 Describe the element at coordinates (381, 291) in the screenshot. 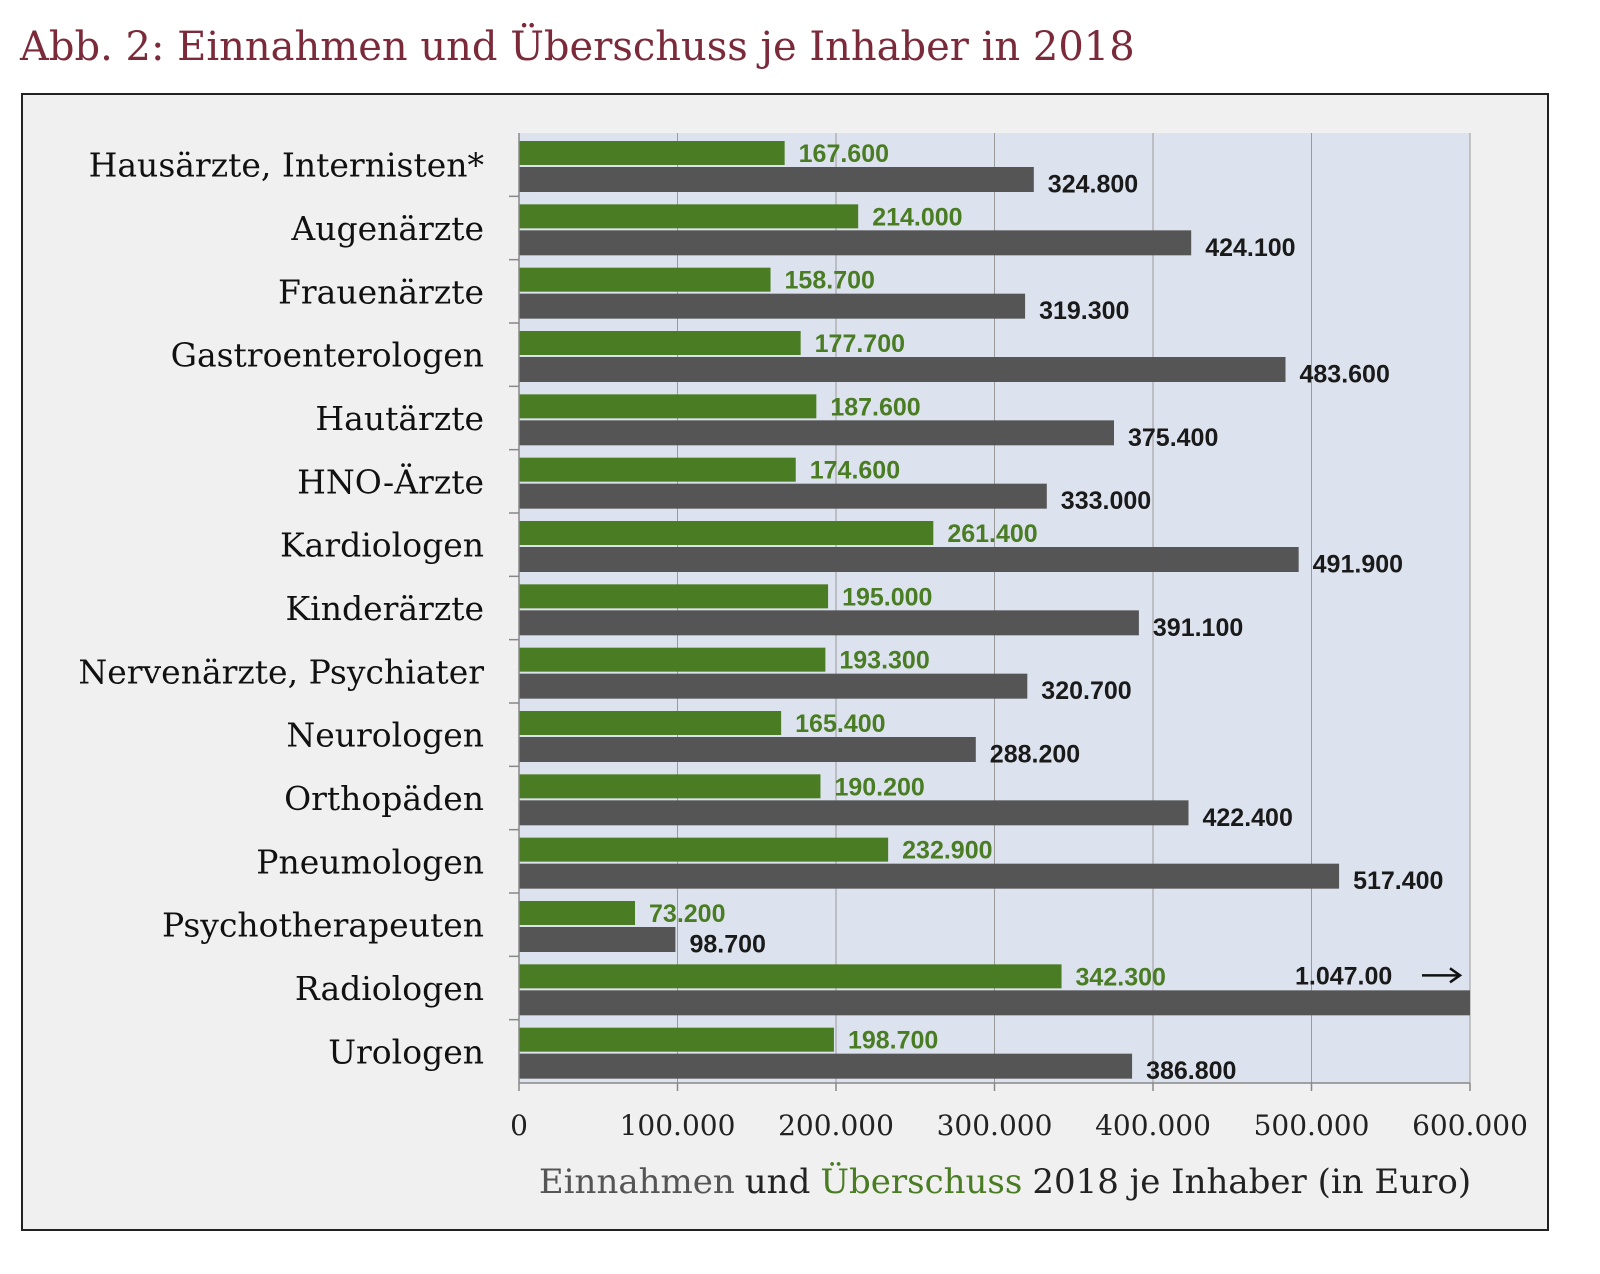

I see `y-tick-label: Frauenärzte` at that location.